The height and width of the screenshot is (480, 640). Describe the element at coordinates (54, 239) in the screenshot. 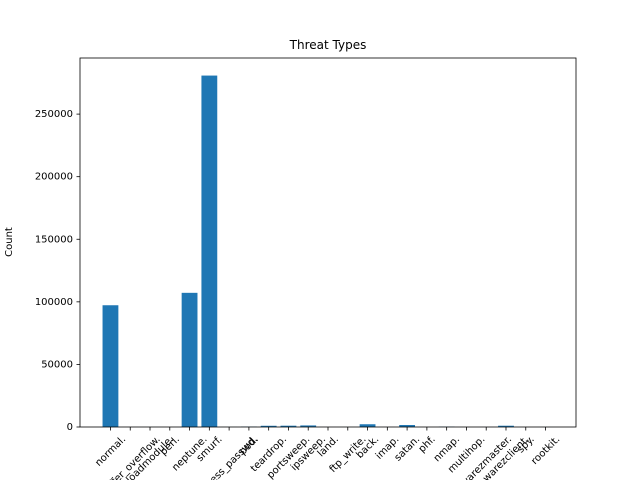

I see `y-tick-label: 150000` at that location.